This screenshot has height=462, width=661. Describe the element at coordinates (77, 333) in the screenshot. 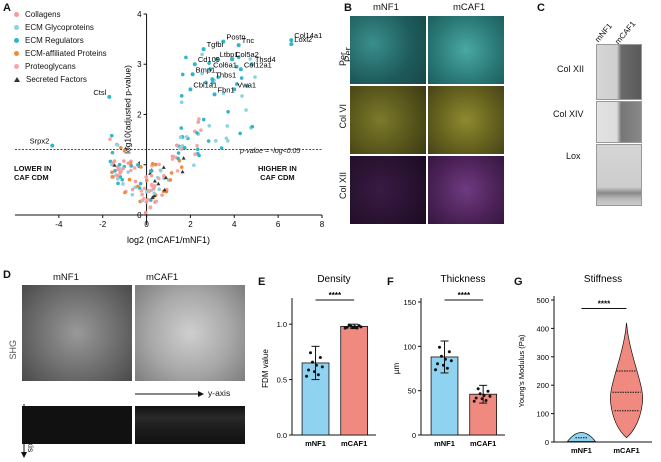

I see `d-shg-mnf1-image` at that location.